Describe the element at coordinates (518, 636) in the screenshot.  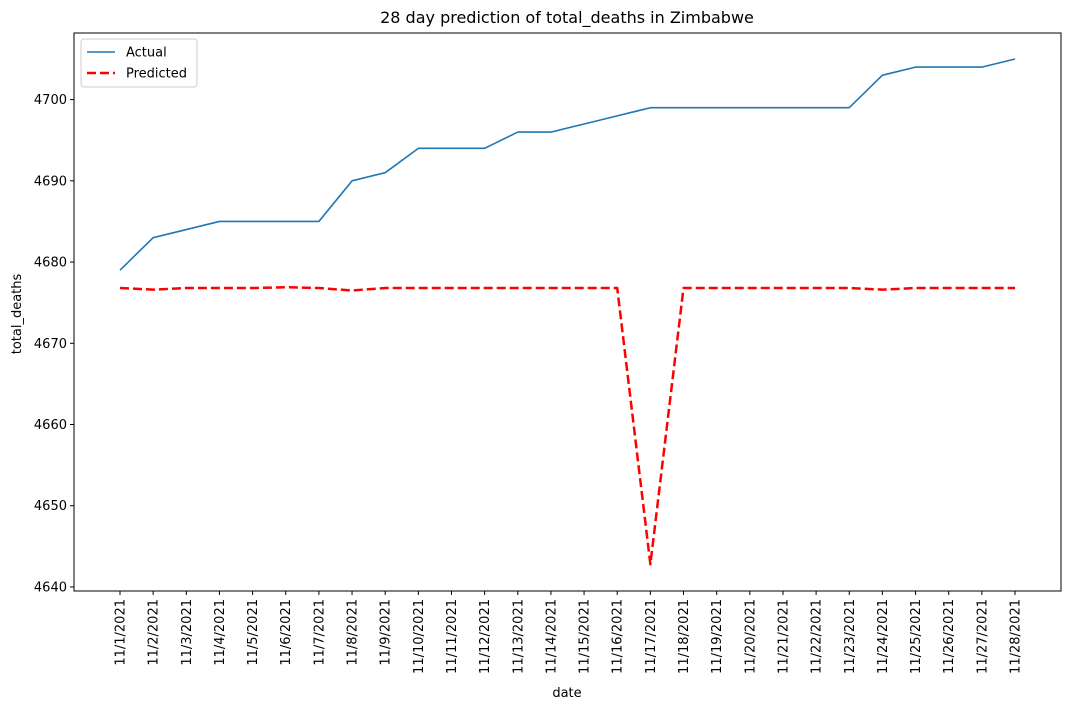
I see `x-tick-label: 11/13/2021` at that location.